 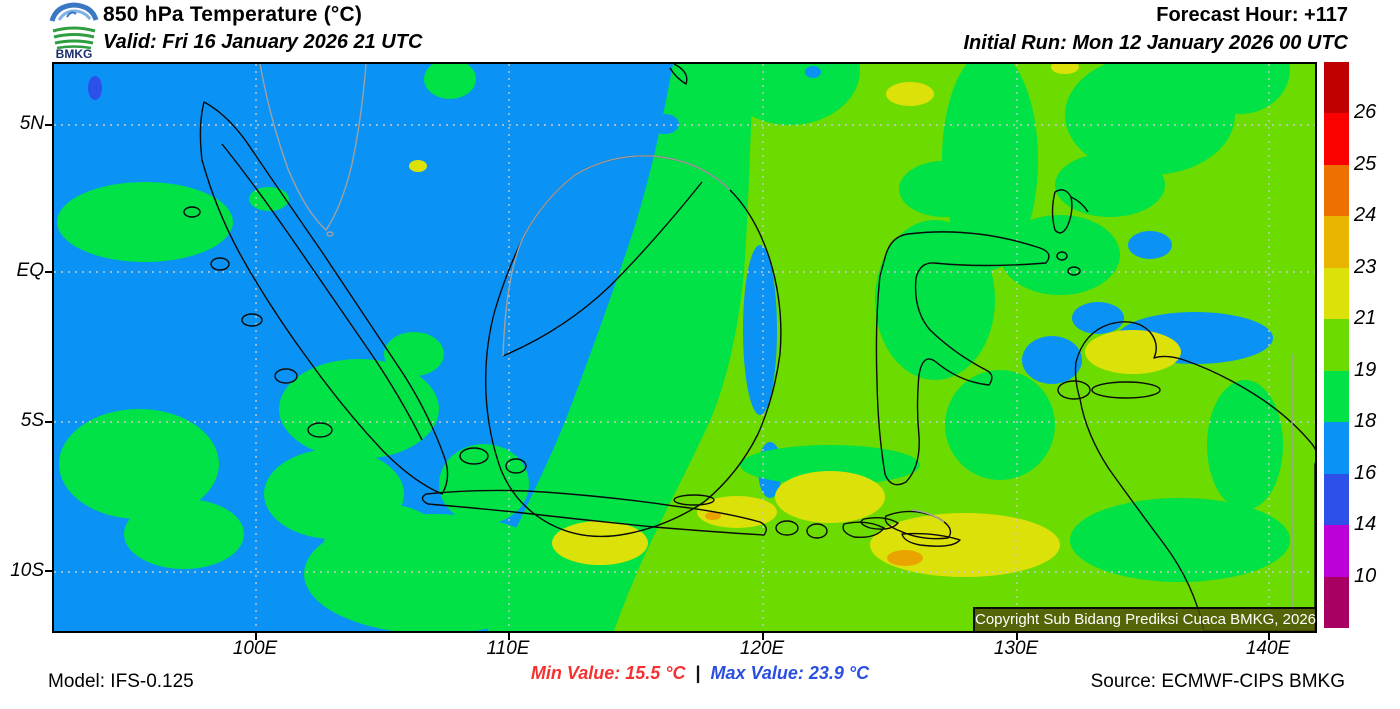 I want to click on valid-time-label: Valid: Fri 16 January 2026 21 UTC, so click(x=263, y=42).